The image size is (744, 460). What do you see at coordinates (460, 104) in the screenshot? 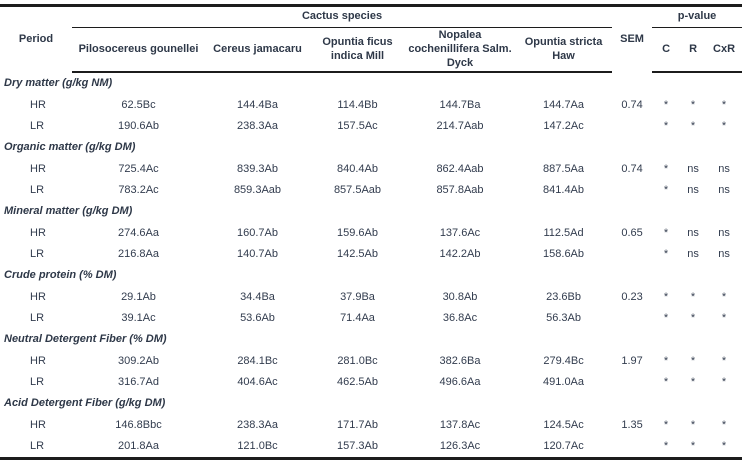
I see `value-cell: 144.7Ba` at bounding box center [460, 104].